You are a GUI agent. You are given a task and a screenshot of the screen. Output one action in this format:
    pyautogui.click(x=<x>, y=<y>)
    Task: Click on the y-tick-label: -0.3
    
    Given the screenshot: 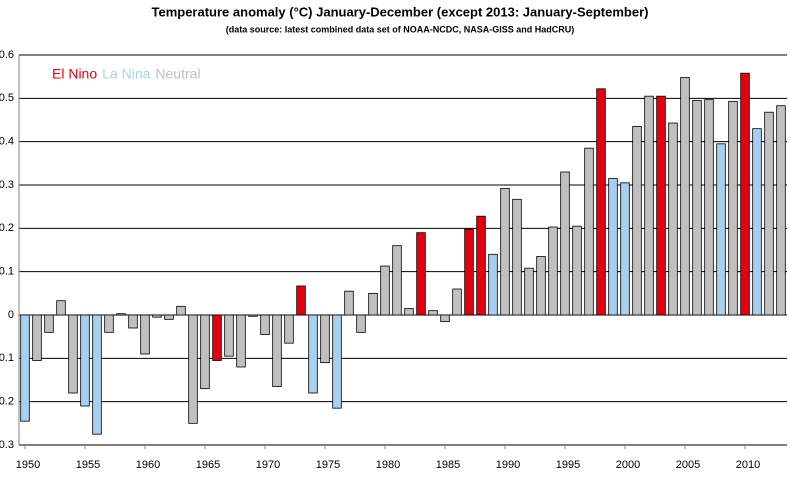 What is the action you would take?
    pyautogui.click(x=7, y=445)
    